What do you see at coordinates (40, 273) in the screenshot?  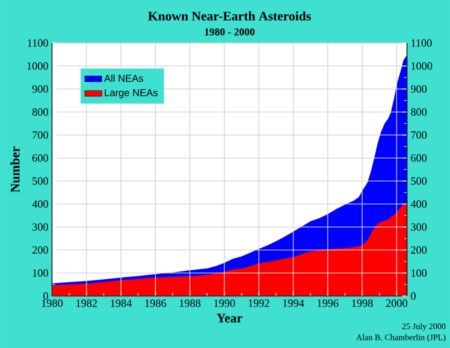 I see `y-tick-label: 100` at bounding box center [40, 273].